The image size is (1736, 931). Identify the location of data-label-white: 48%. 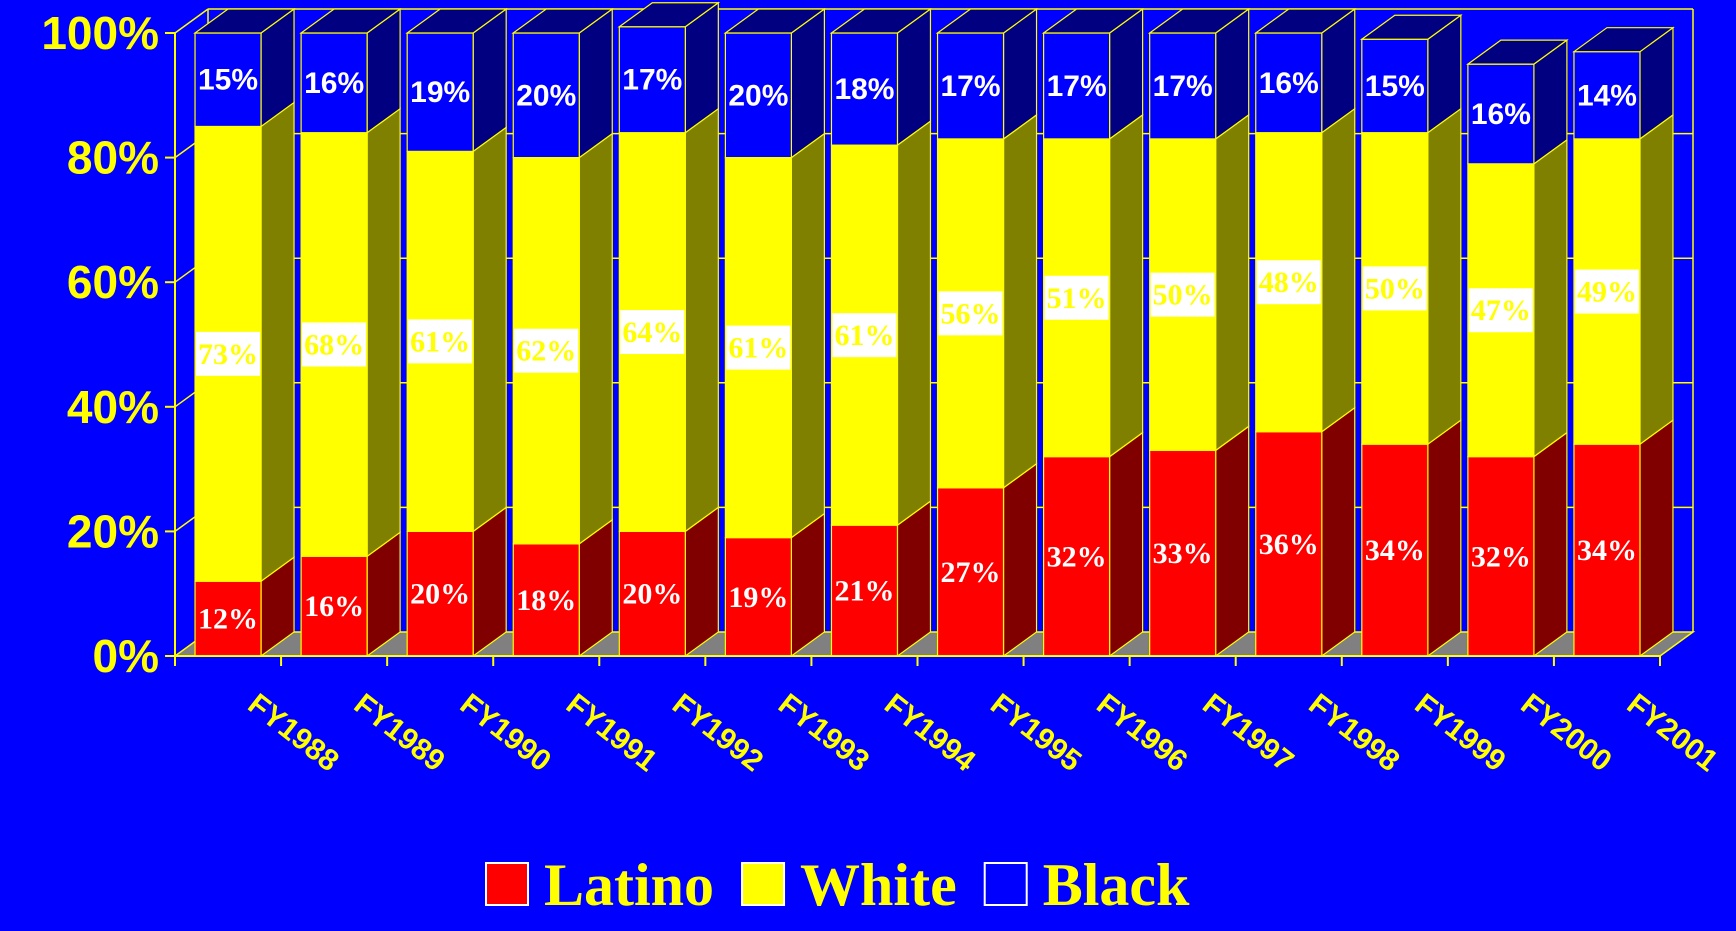
(1289, 282).